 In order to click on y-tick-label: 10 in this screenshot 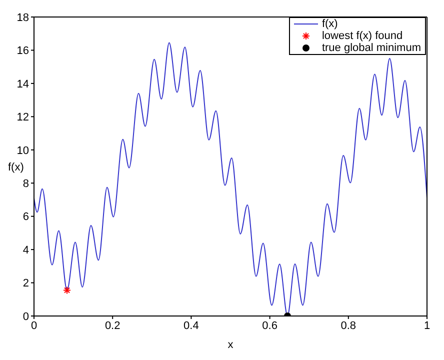, I will do `click(22, 150)`.